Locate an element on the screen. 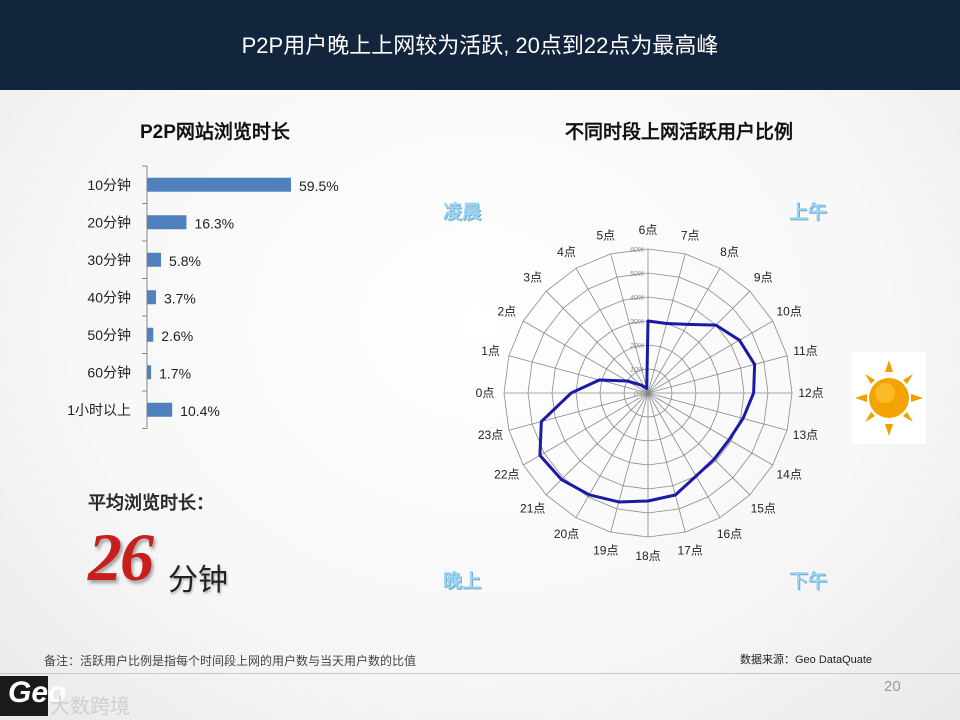  bar-category-label: 60分钟 is located at coordinates (109, 372).